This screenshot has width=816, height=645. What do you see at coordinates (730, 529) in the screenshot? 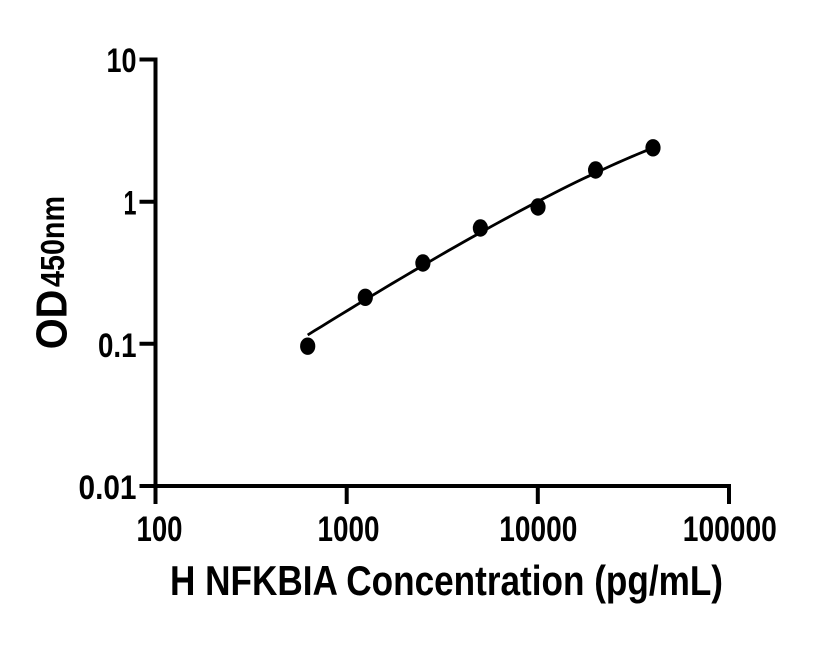
I see `svg-text: 100000` at bounding box center [730, 529].